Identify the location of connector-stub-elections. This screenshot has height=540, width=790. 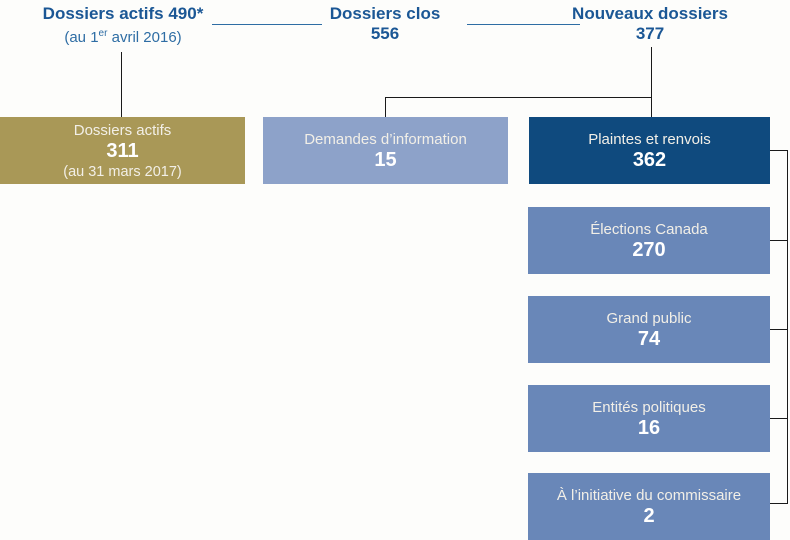
(779, 240).